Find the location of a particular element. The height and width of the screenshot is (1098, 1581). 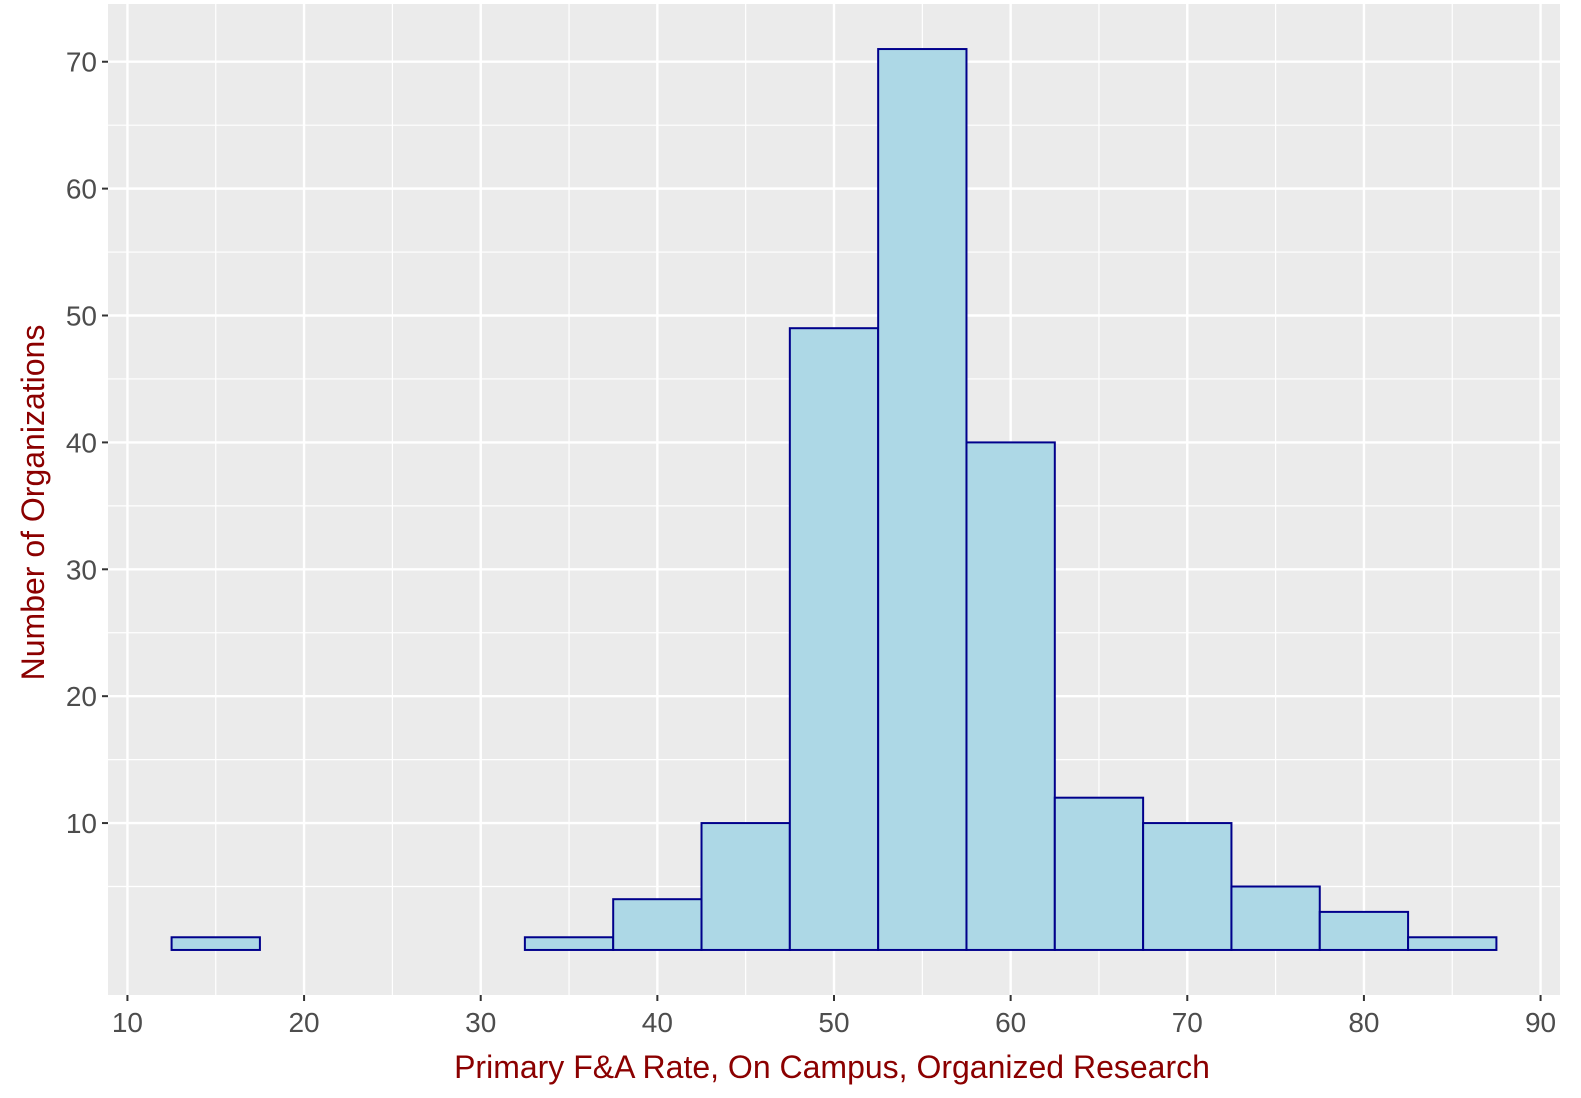

x-tick-label: 20 is located at coordinates (303, 1022).